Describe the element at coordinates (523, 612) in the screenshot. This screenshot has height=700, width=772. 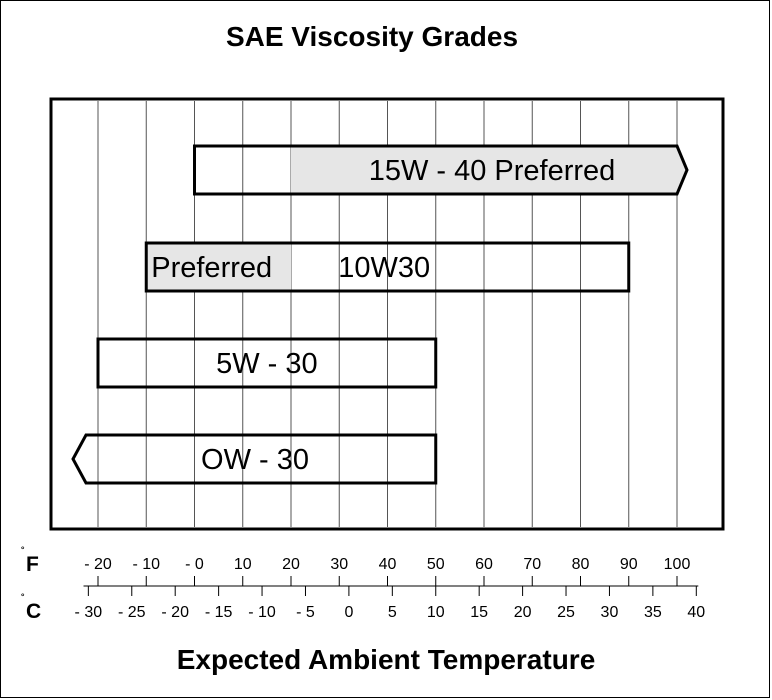
I see `celsius-tick-label: 20` at that location.